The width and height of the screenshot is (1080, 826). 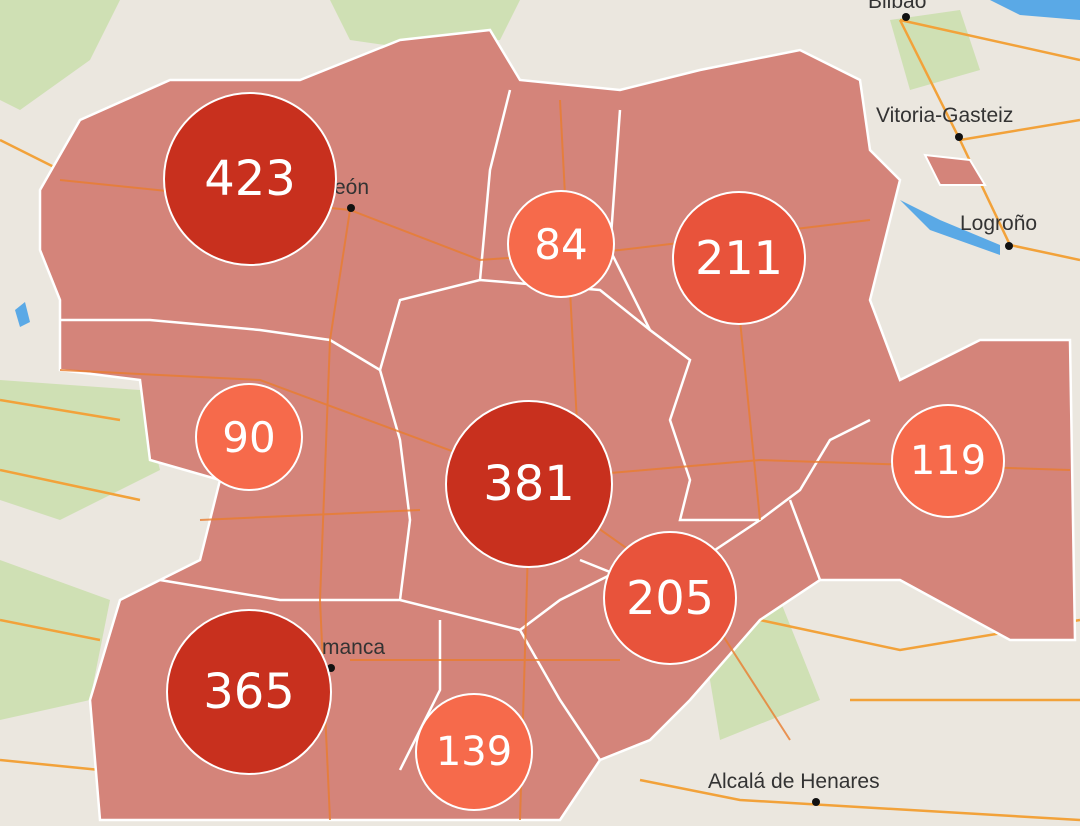 What do you see at coordinates (906, 17) in the screenshot?
I see `city-dot-bilbao` at bounding box center [906, 17].